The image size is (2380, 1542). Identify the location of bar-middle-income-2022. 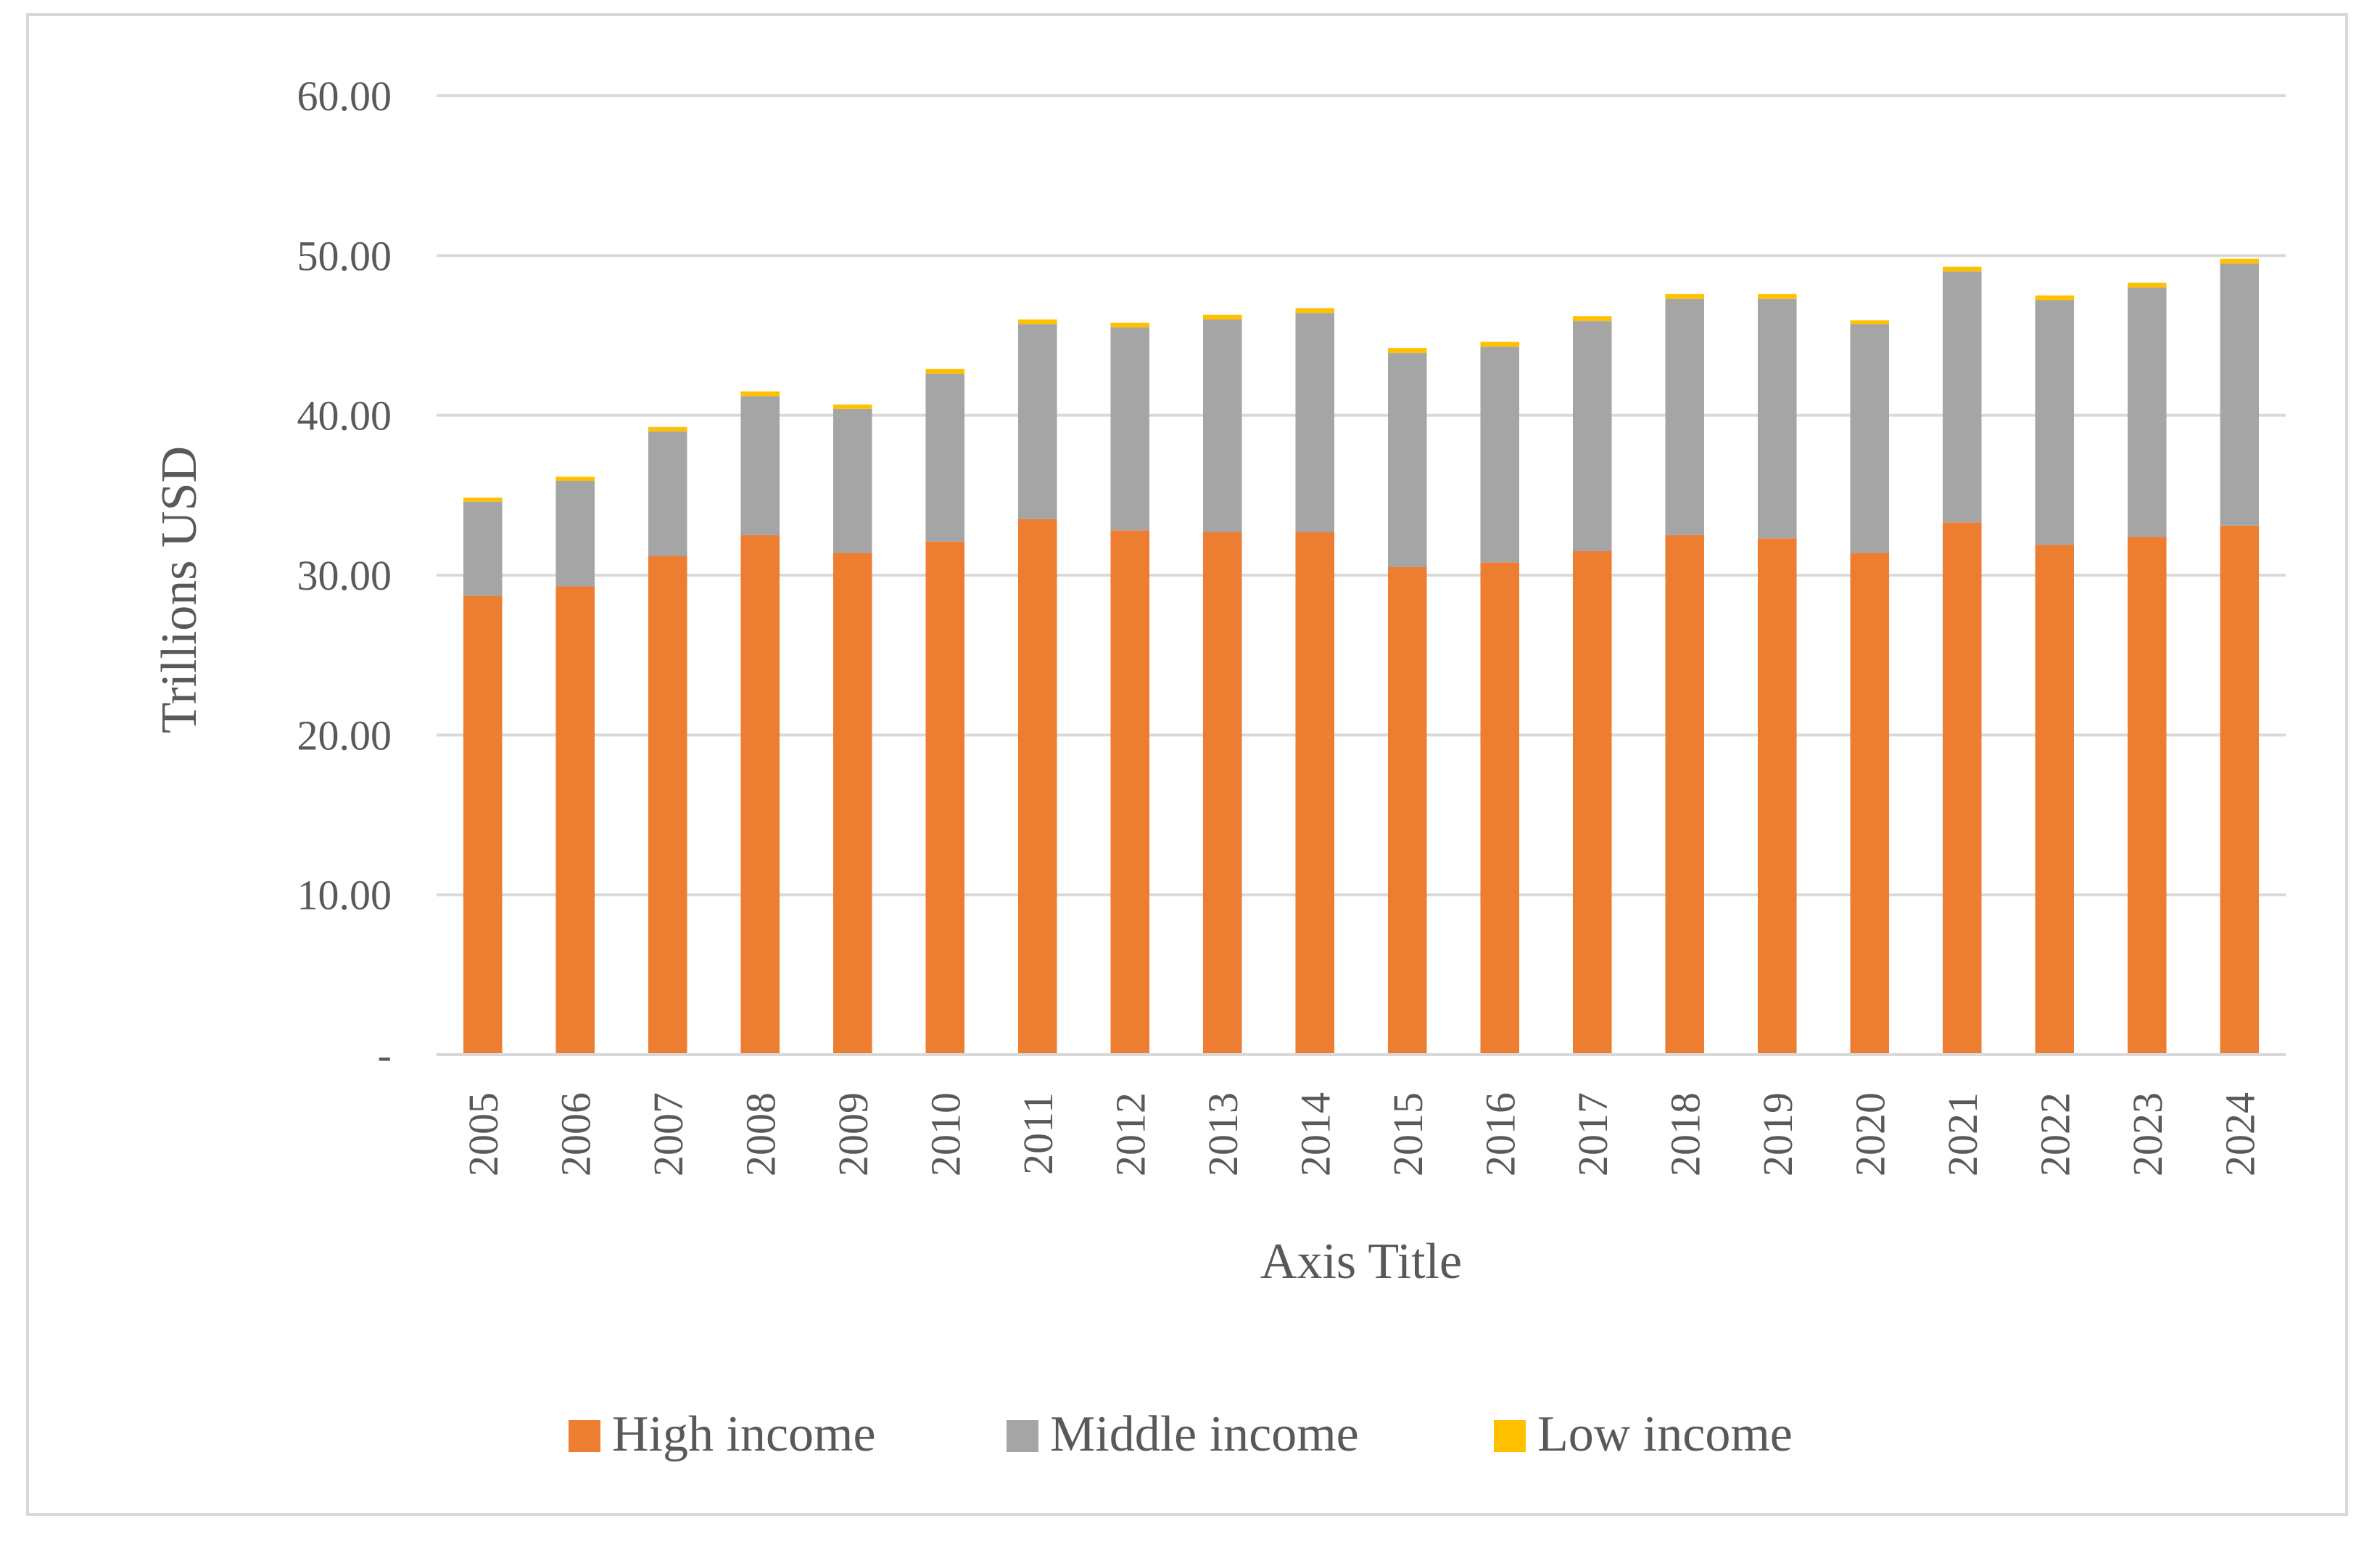
(2055, 423).